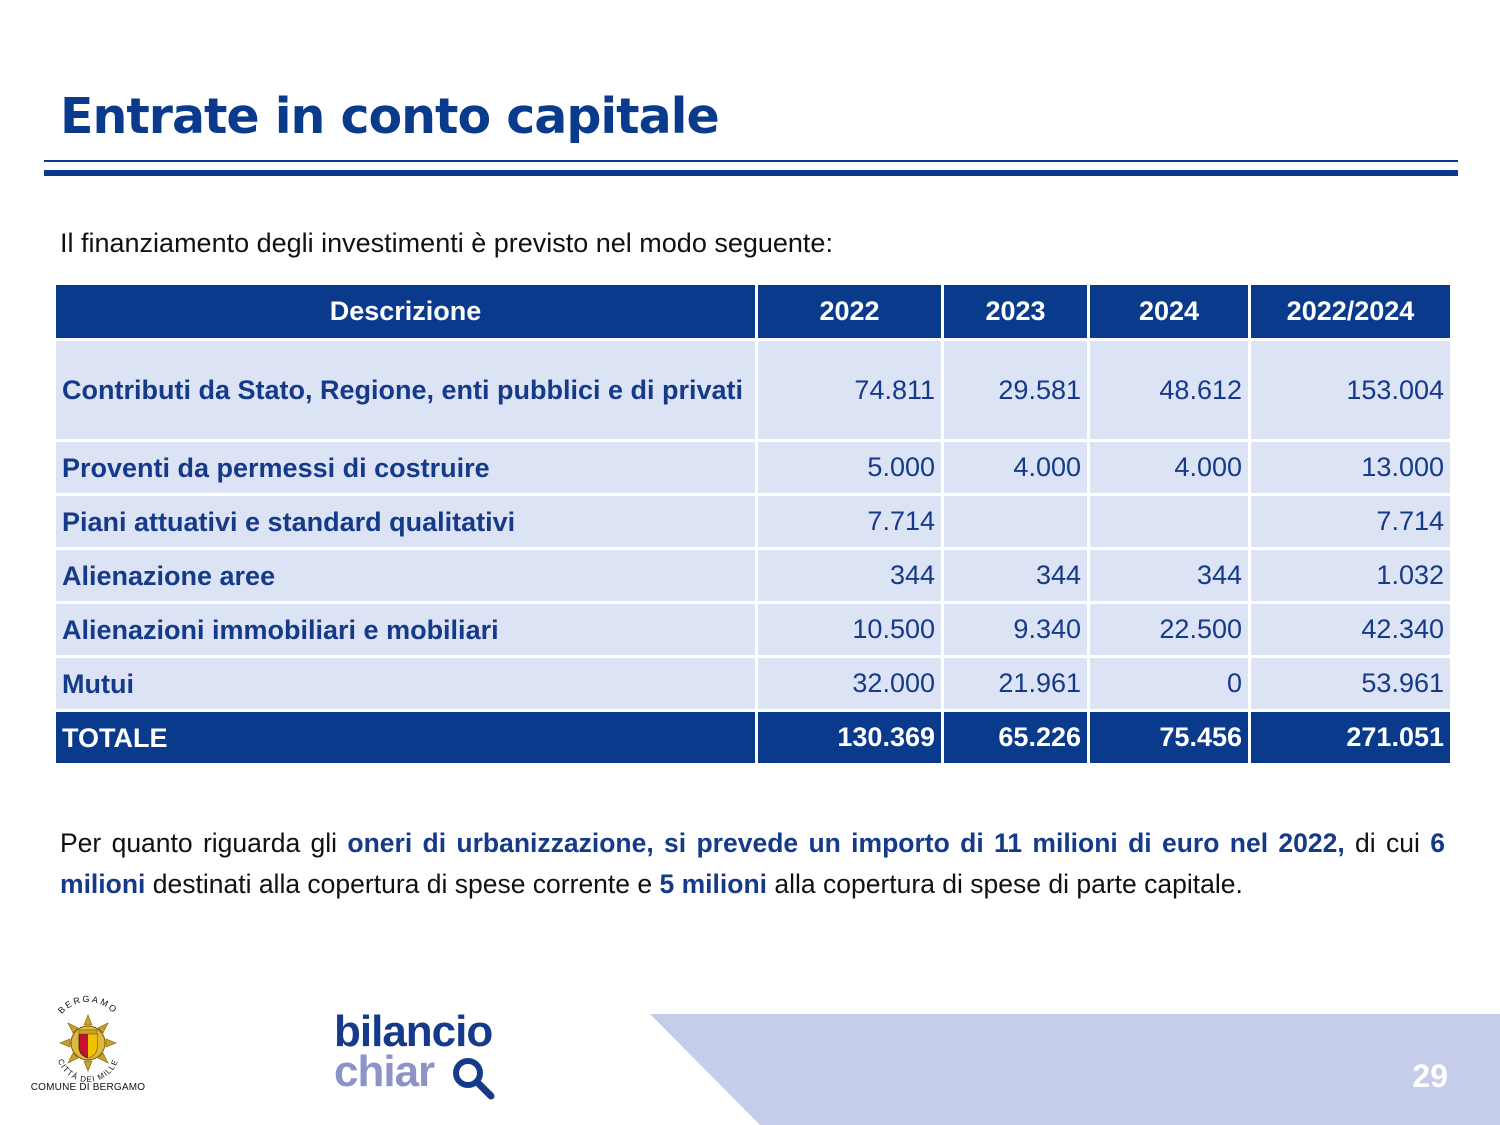 This screenshot has height=1125, width=1500. What do you see at coordinates (849, 737) in the screenshot?
I see `total-2022: 130.369` at bounding box center [849, 737].